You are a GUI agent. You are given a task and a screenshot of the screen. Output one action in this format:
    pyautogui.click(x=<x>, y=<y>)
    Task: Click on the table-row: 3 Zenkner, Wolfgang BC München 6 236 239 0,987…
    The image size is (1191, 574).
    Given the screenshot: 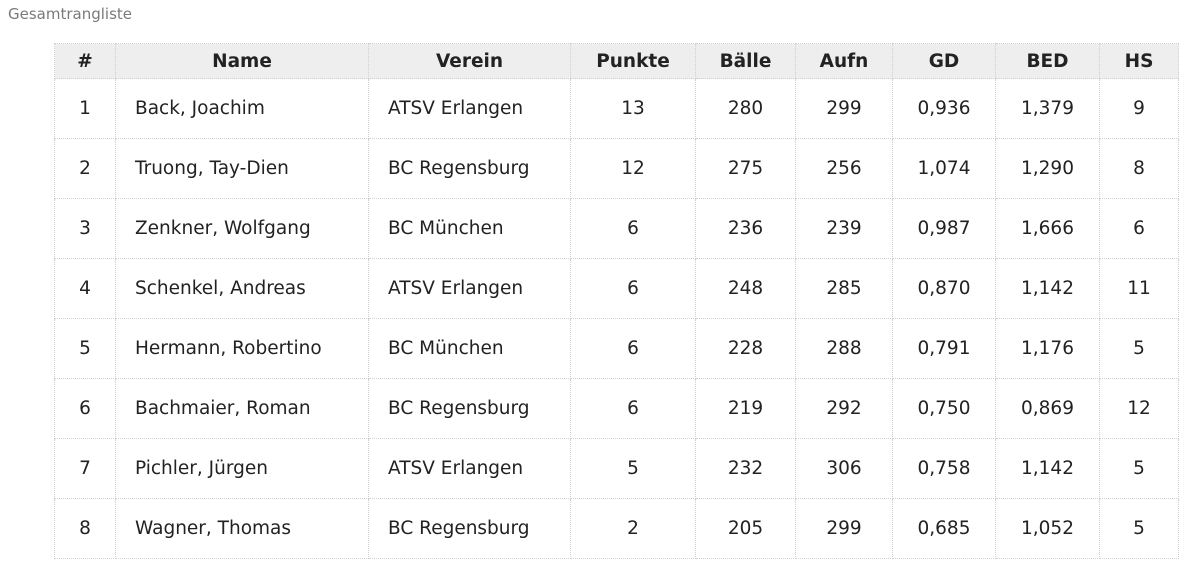 What is the action you would take?
    pyautogui.click(x=616, y=228)
    